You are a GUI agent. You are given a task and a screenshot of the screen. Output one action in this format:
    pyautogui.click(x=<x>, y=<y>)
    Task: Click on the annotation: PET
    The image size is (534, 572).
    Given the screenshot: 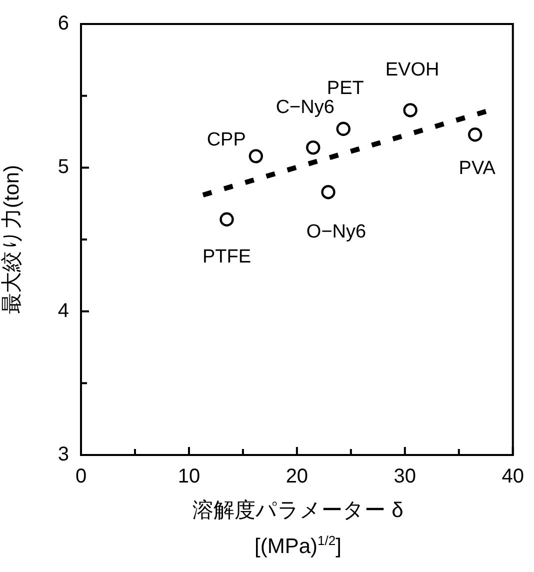 What is the action you would take?
    pyautogui.click(x=345, y=89)
    